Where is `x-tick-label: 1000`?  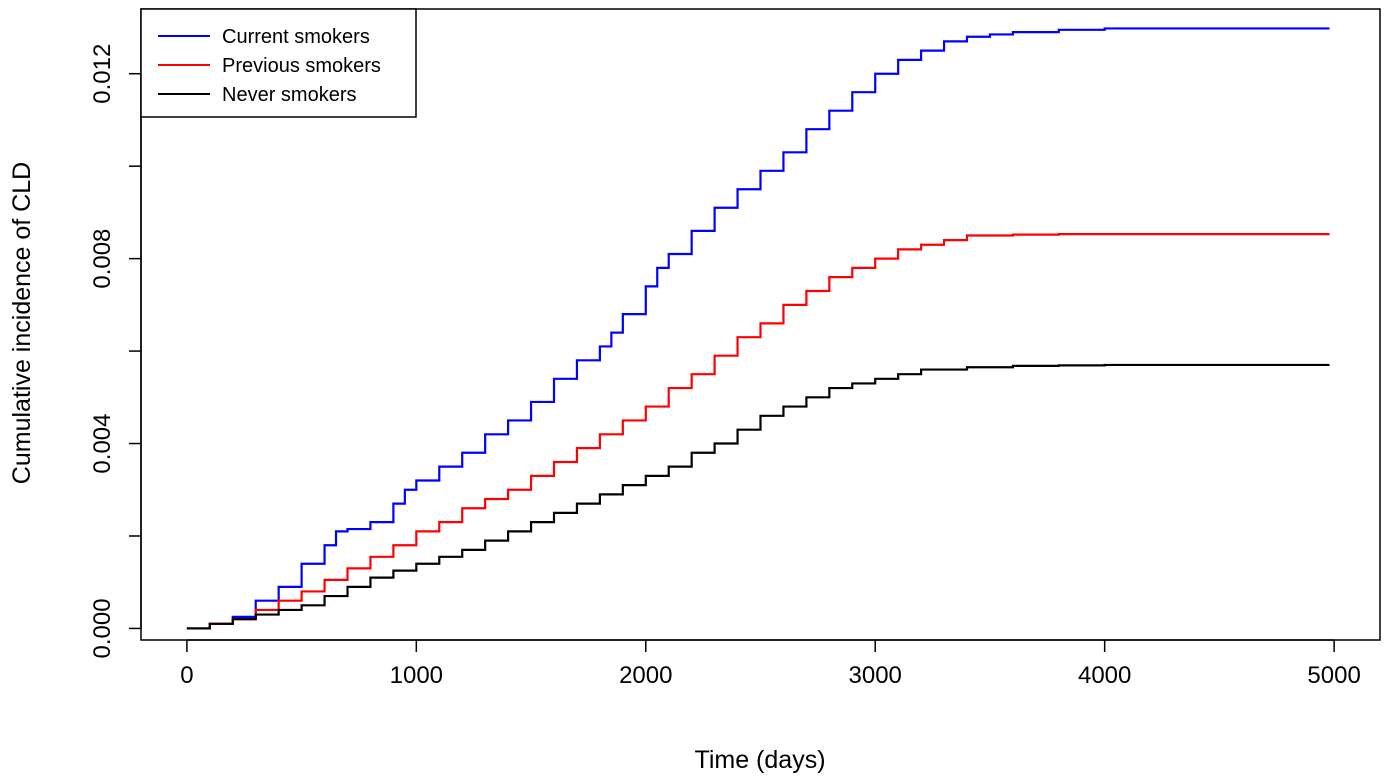
x-tick-label: 1000 is located at coordinates (416, 675).